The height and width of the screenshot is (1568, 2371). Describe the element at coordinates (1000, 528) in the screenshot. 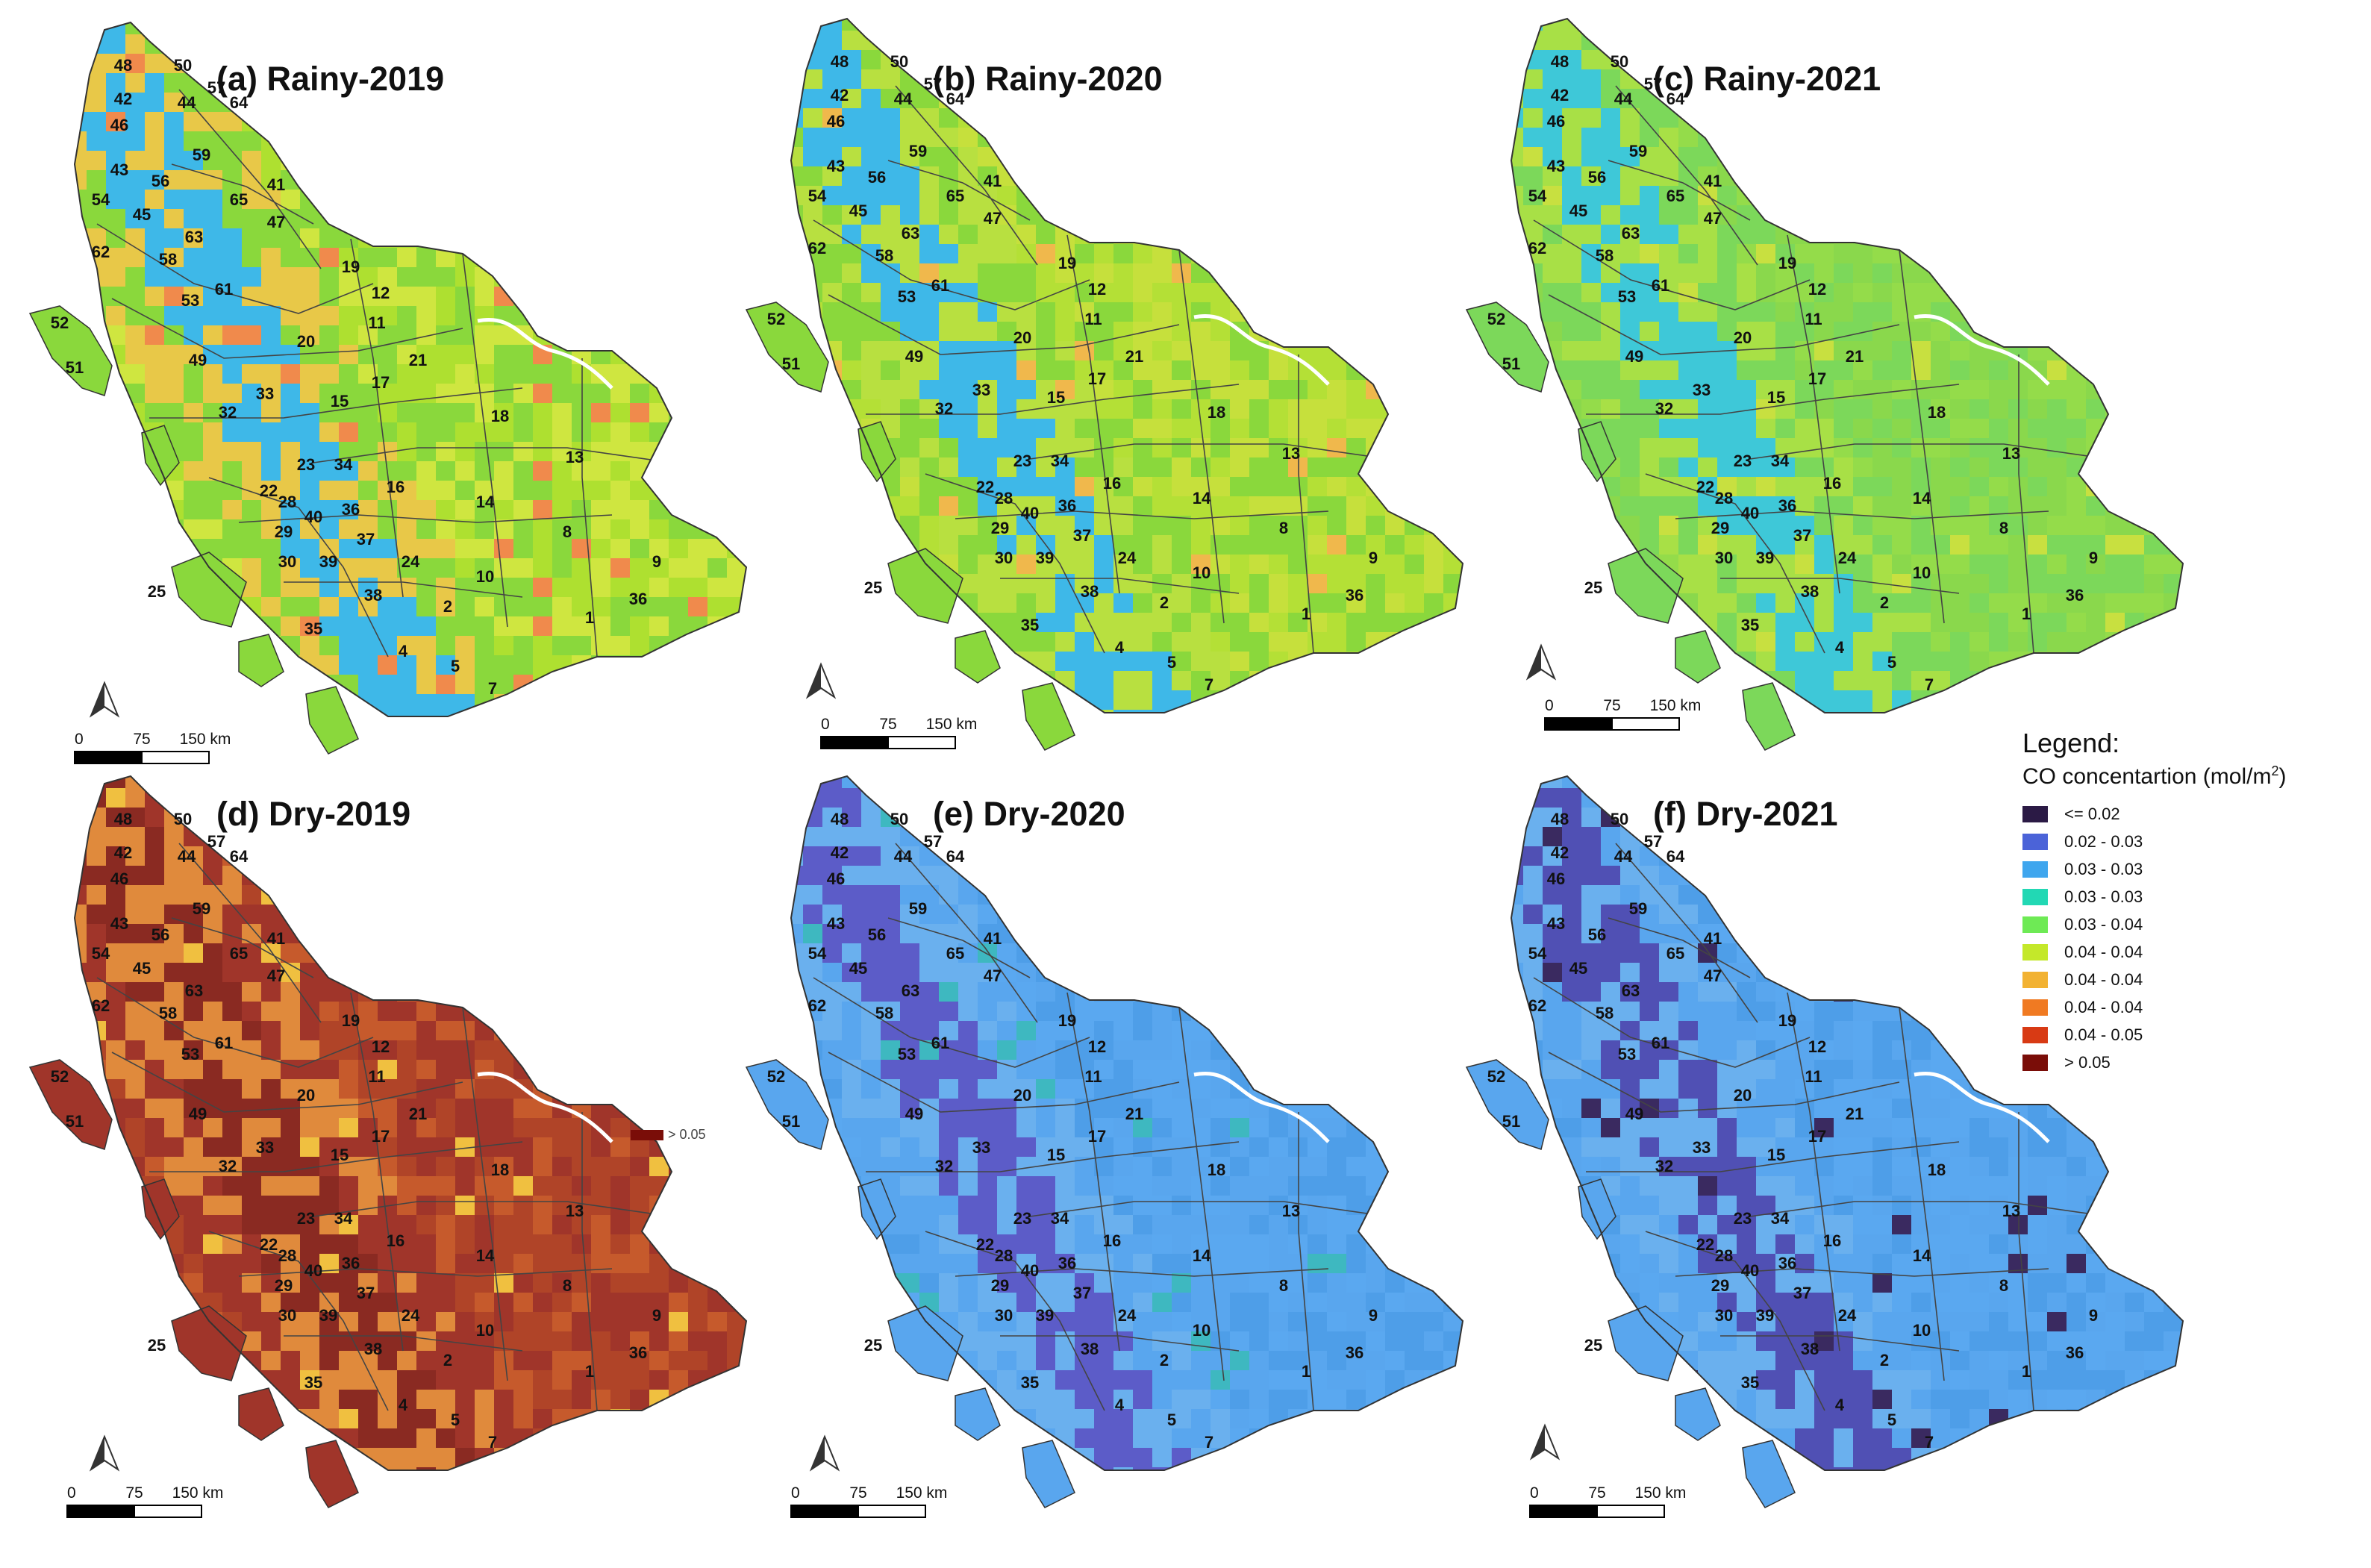

I see `region-number: 29` at that location.